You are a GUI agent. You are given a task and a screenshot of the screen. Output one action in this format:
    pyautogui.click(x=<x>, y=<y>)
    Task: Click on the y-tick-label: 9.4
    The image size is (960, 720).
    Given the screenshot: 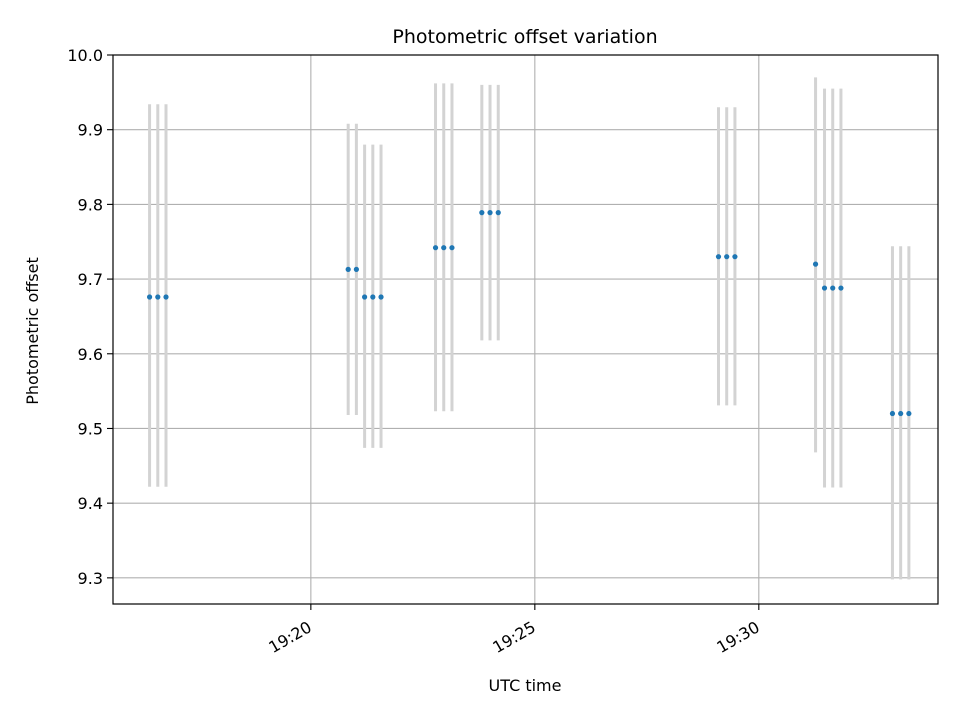 What is the action you would take?
    pyautogui.click(x=90, y=503)
    